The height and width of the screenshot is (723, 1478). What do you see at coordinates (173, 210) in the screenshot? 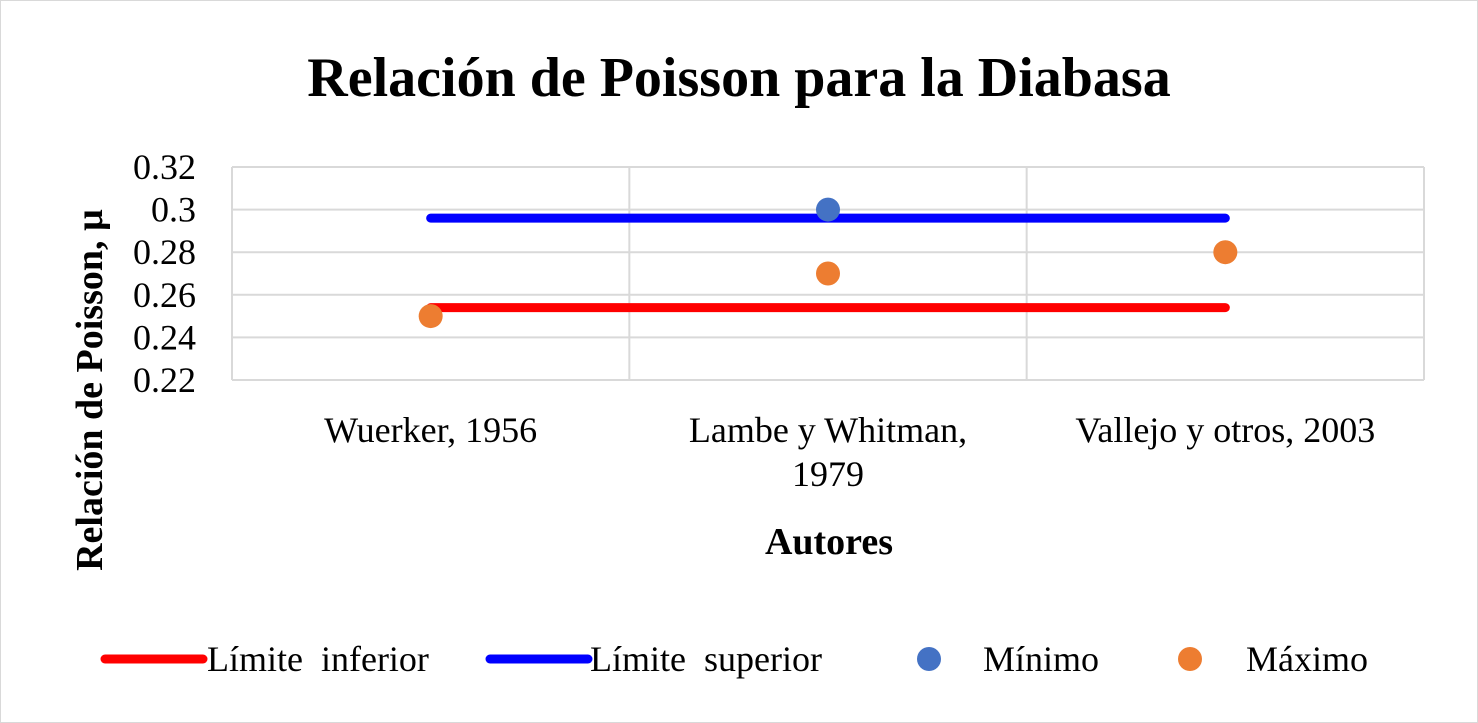
I see `y-tick-label: 0.3` at bounding box center [173, 210].